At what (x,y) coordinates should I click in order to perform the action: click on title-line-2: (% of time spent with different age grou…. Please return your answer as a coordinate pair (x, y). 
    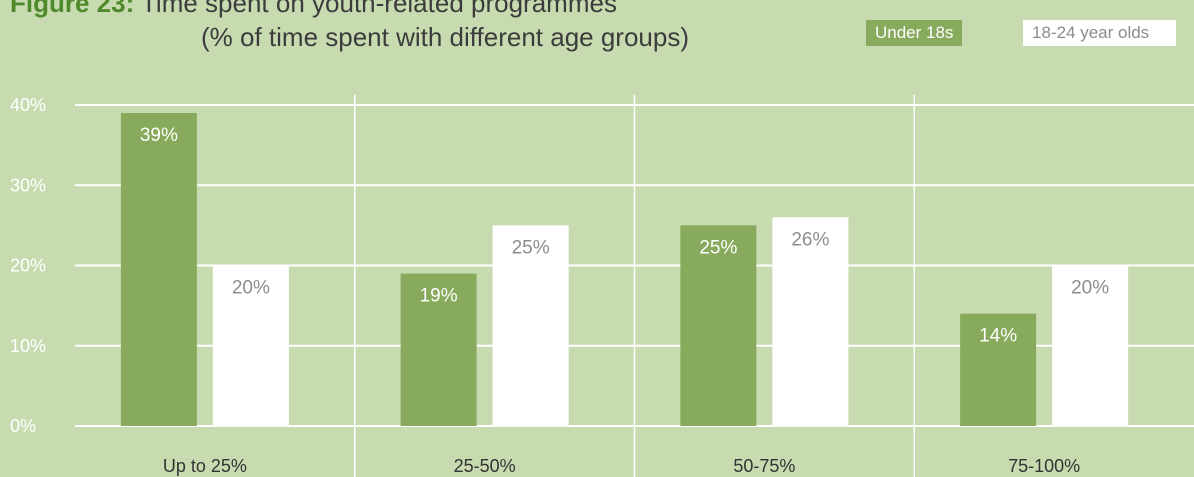
    Looking at the image, I should click on (445, 37).